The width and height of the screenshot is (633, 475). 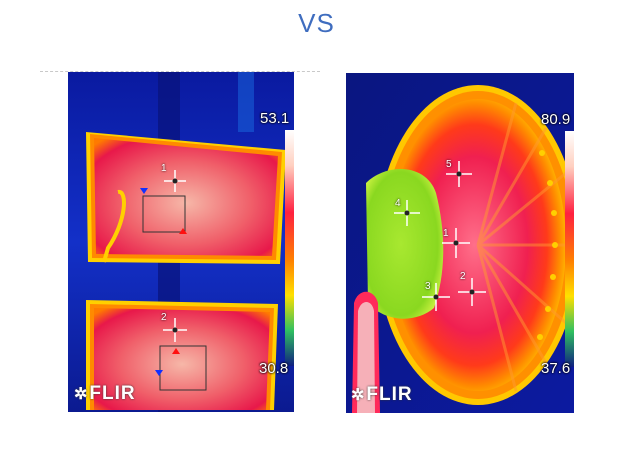 I want to click on spot-label: 3, so click(x=428, y=286).